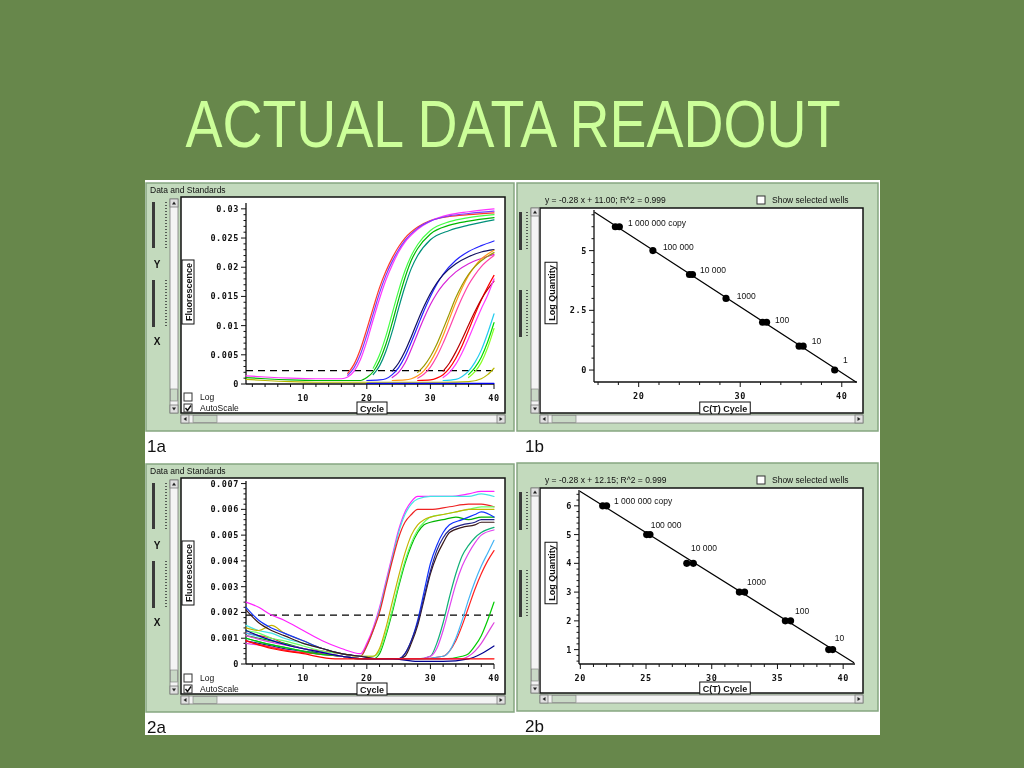 This screenshot has height=768, width=1024. I want to click on y-tick-label: 3, so click(569, 592).